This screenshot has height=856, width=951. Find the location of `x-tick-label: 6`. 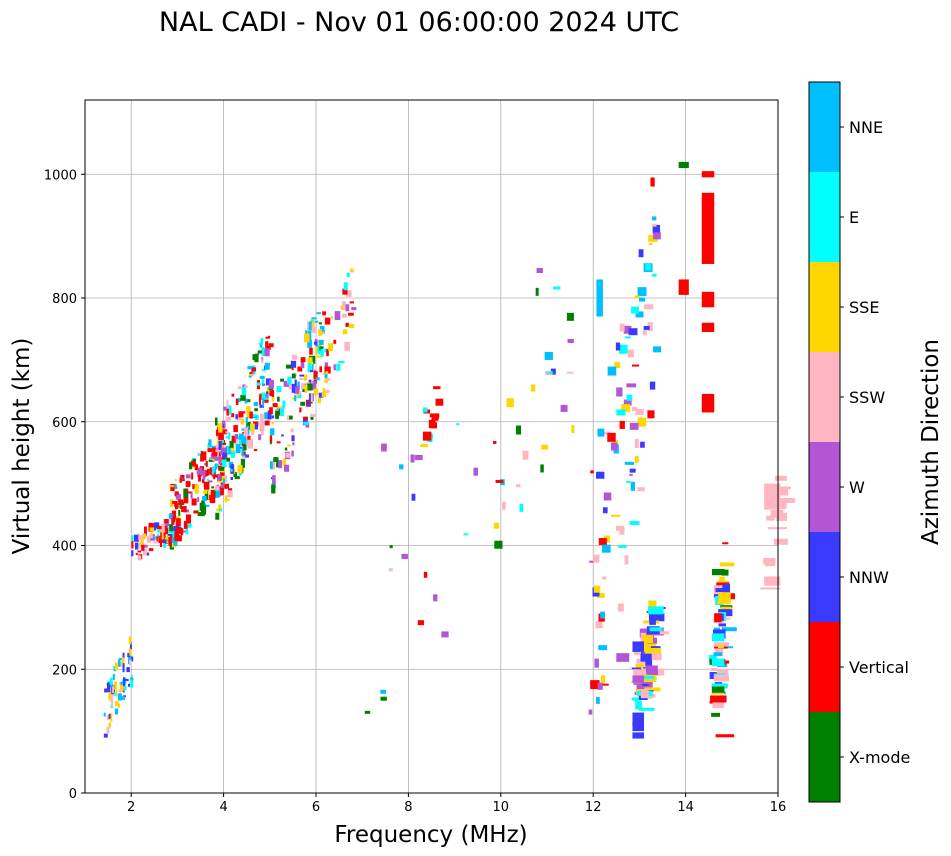

x-tick-label: 6 is located at coordinates (316, 807).